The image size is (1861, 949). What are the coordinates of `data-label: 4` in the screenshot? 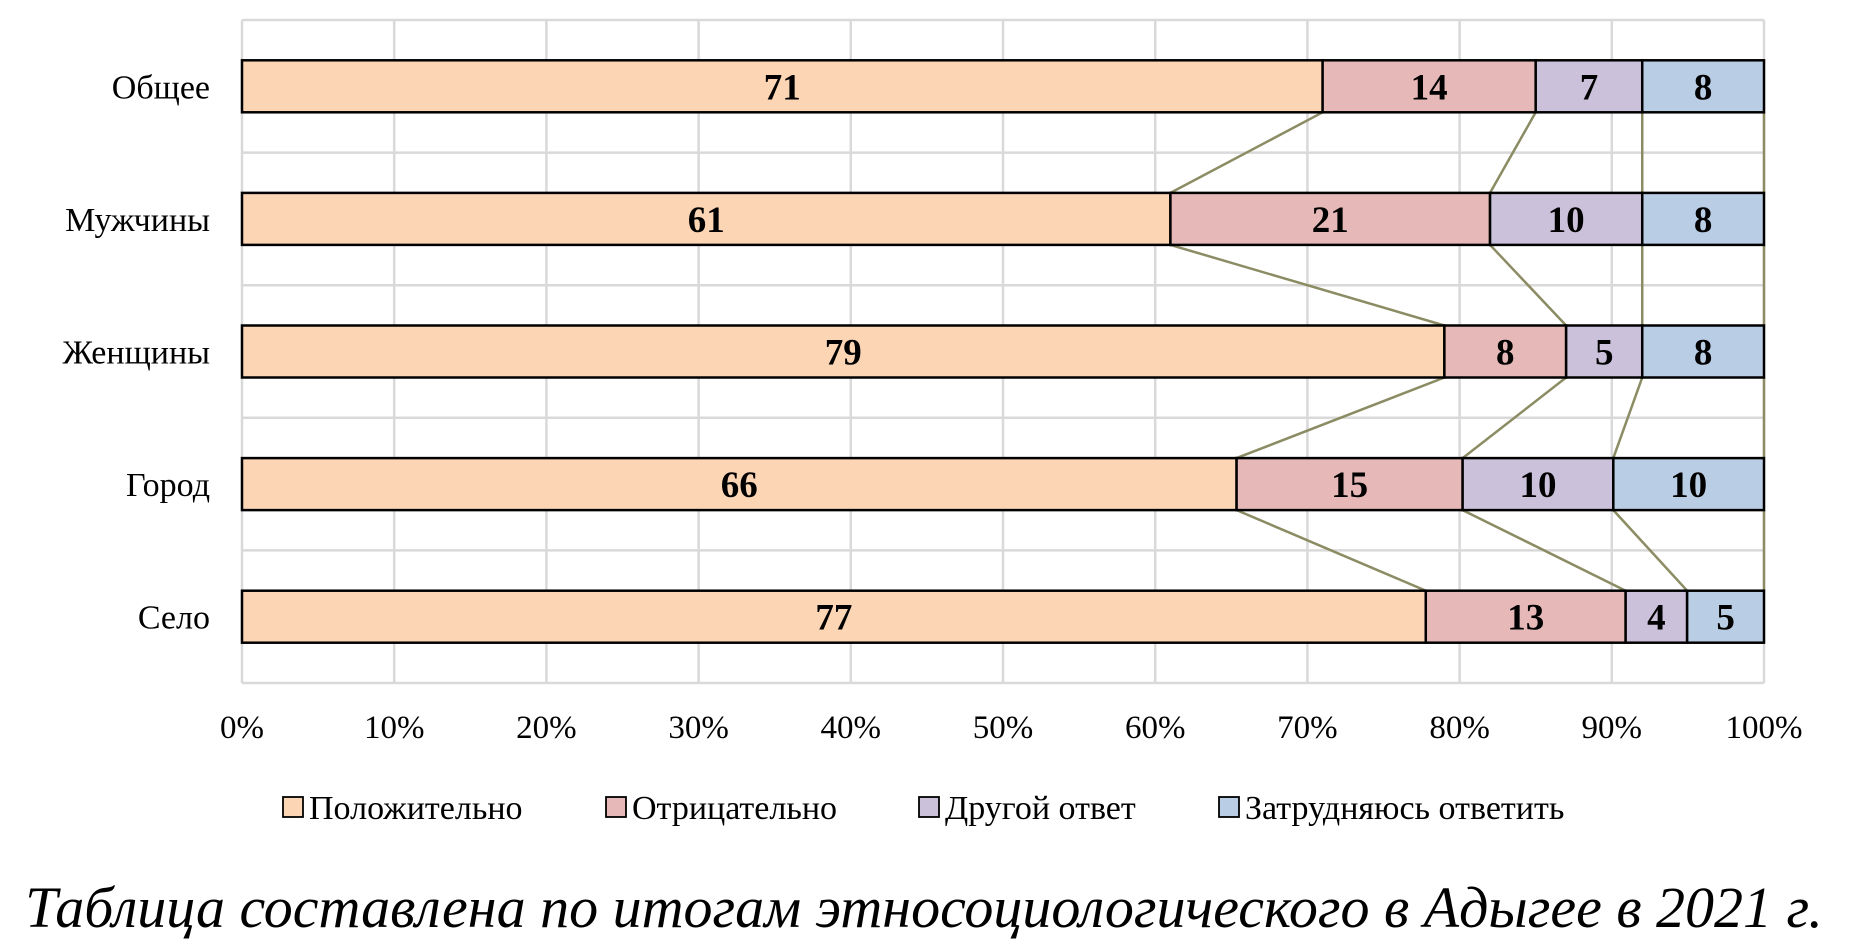 It's located at (1656, 618).